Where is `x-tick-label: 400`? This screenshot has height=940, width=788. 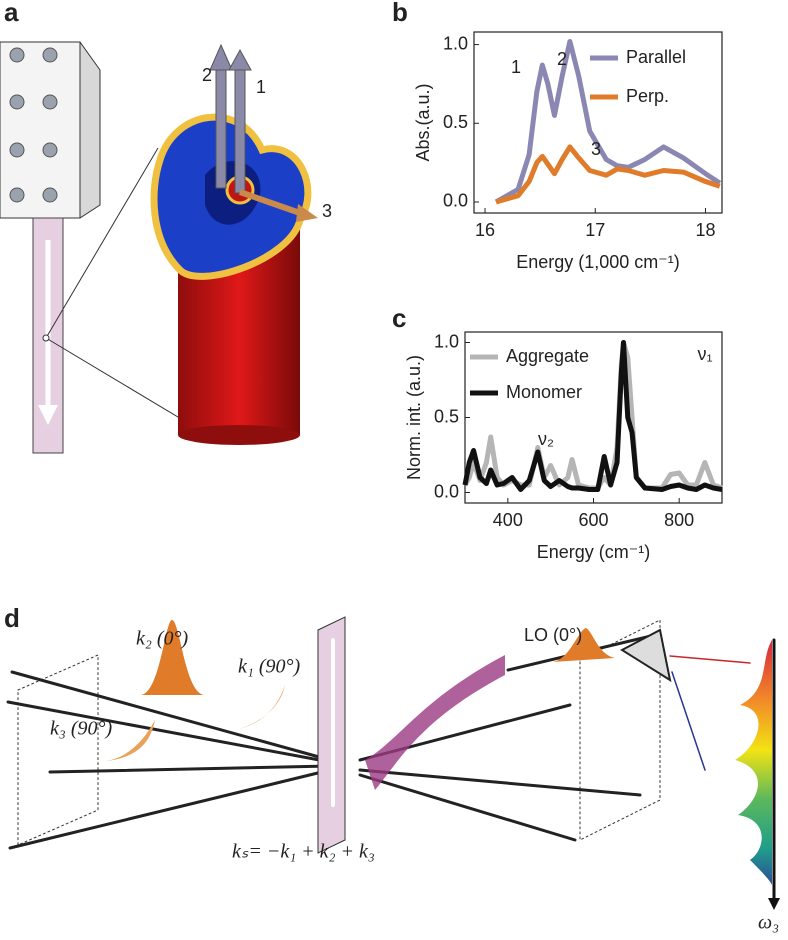 x-tick-label: 400 is located at coordinates (508, 520).